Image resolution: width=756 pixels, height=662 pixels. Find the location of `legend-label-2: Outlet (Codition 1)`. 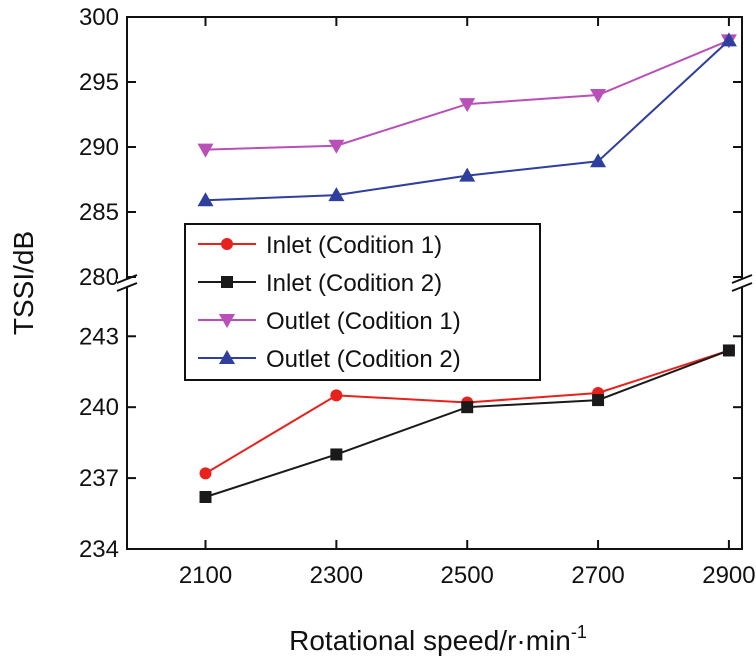

legend-label-2: Outlet (Codition 1) is located at coordinates (363, 321).